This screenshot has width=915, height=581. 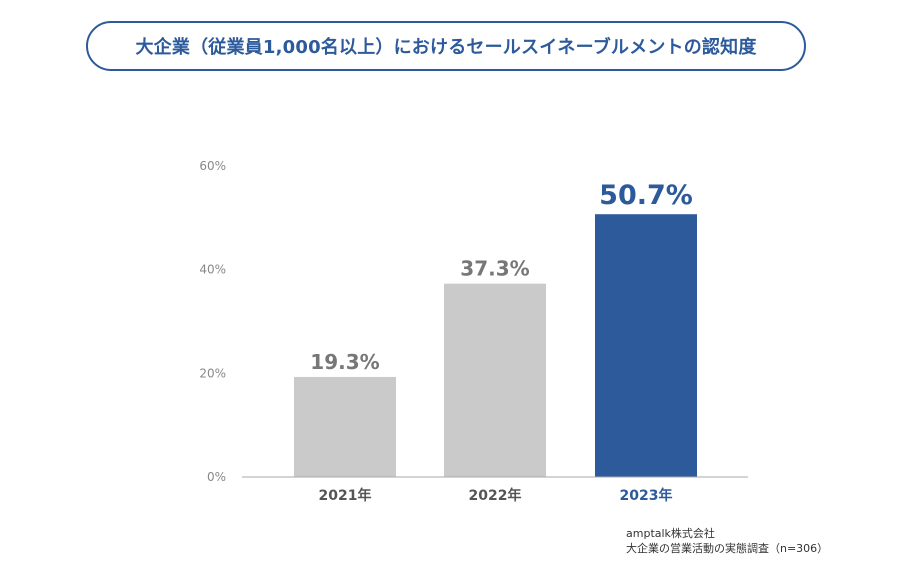 I want to click on chart-title: 大企業（従業員1,000名以上）におけるセールスイネーブルメントの認知度, so click(x=446, y=47).